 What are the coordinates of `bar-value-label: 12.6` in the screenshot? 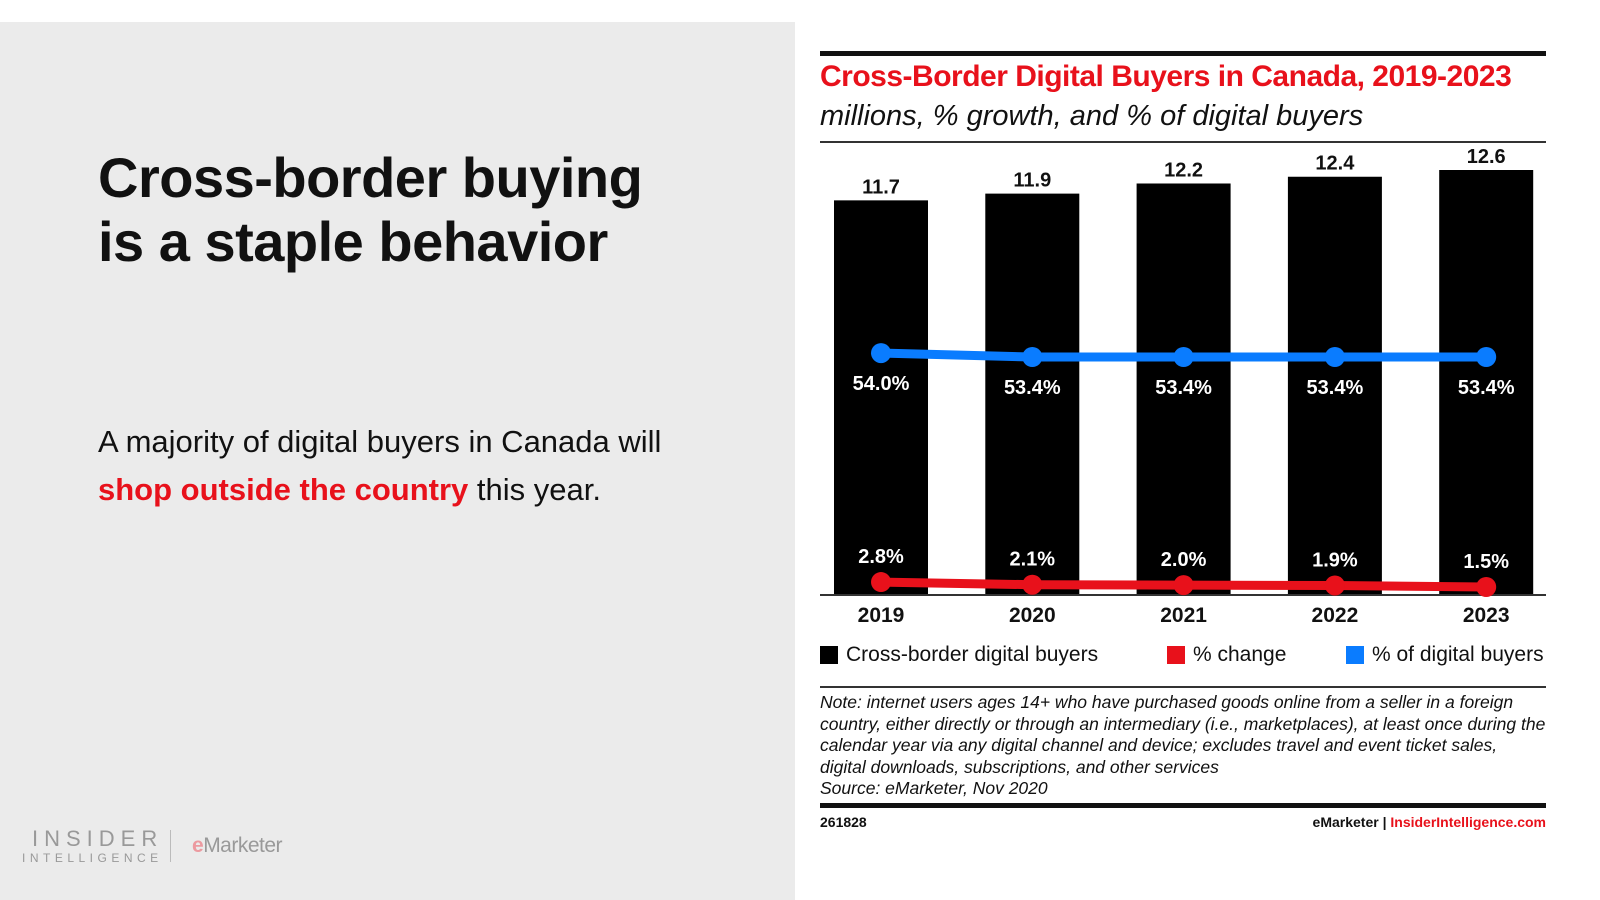 It's located at (1486, 157).